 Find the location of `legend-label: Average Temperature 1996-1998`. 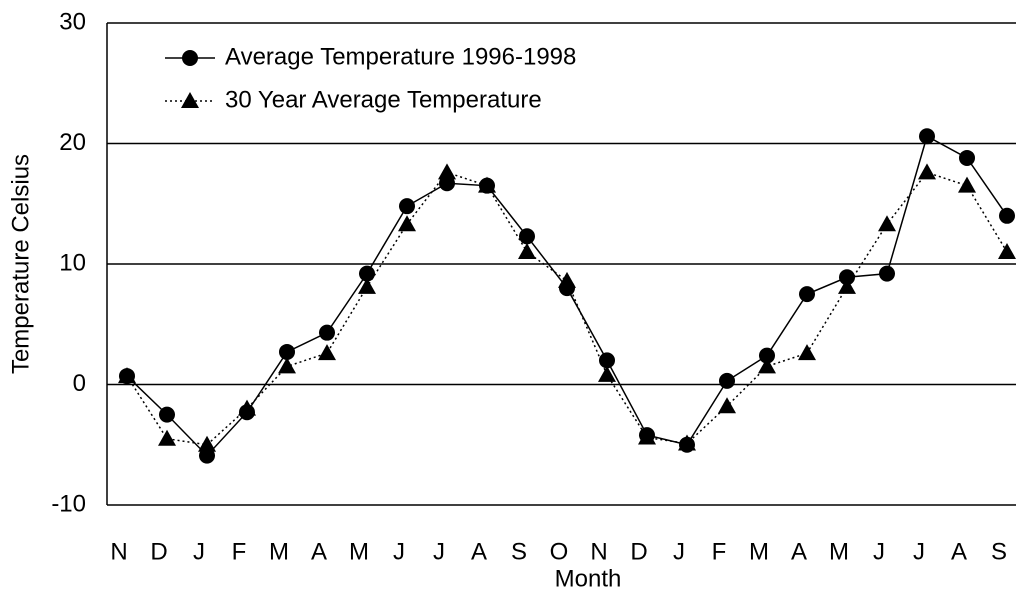

legend-label: Average Temperature 1996-1998 is located at coordinates (400, 56).